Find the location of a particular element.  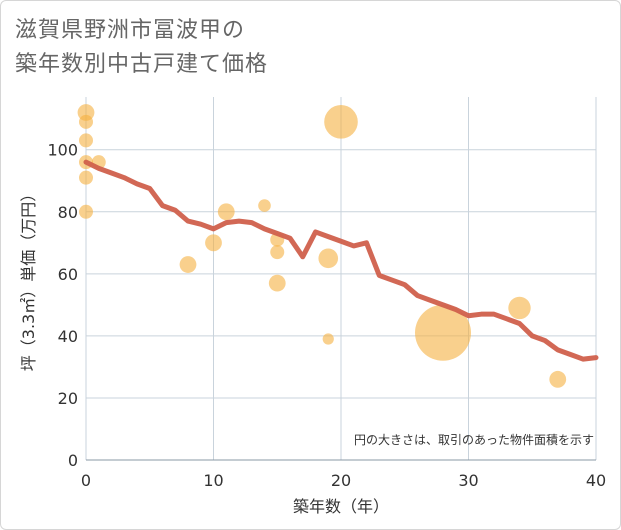

y-tick-label: 0 is located at coordinates (73, 460).